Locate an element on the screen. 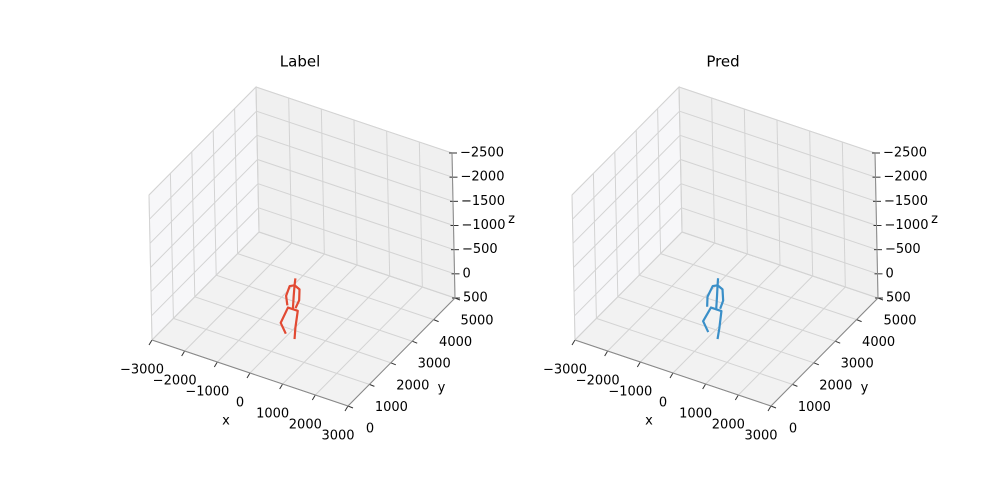 The width and height of the screenshot is (1000, 500). chart-title: Label is located at coordinates (300, 62).